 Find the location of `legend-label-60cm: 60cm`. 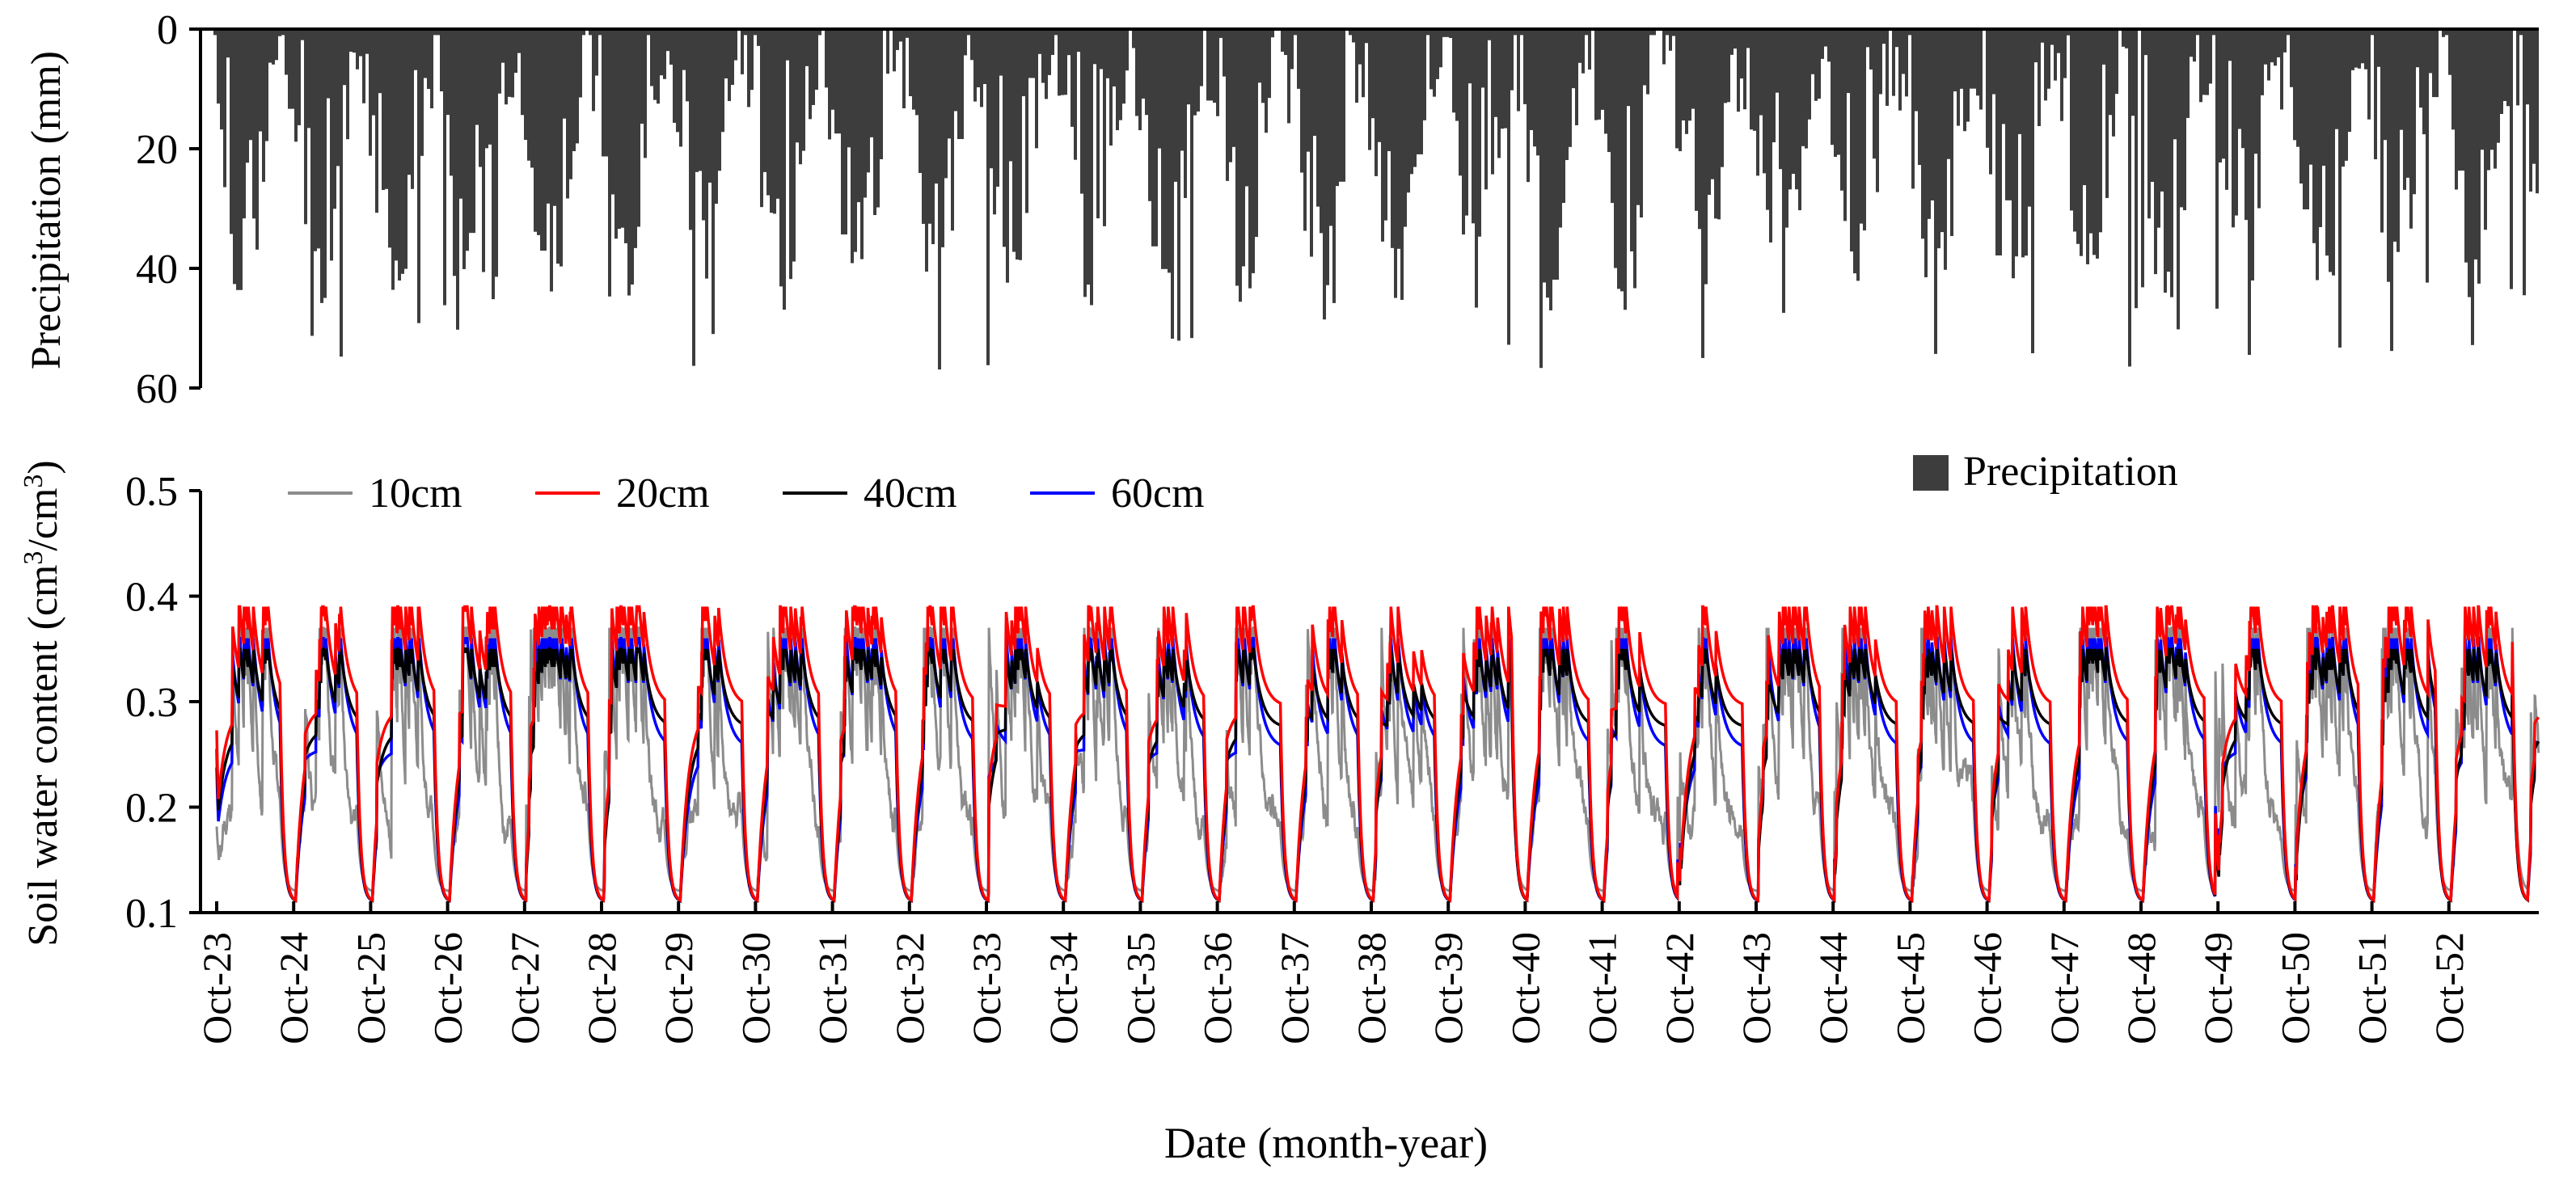

legend-label-60cm: 60cm is located at coordinates (1158, 494).